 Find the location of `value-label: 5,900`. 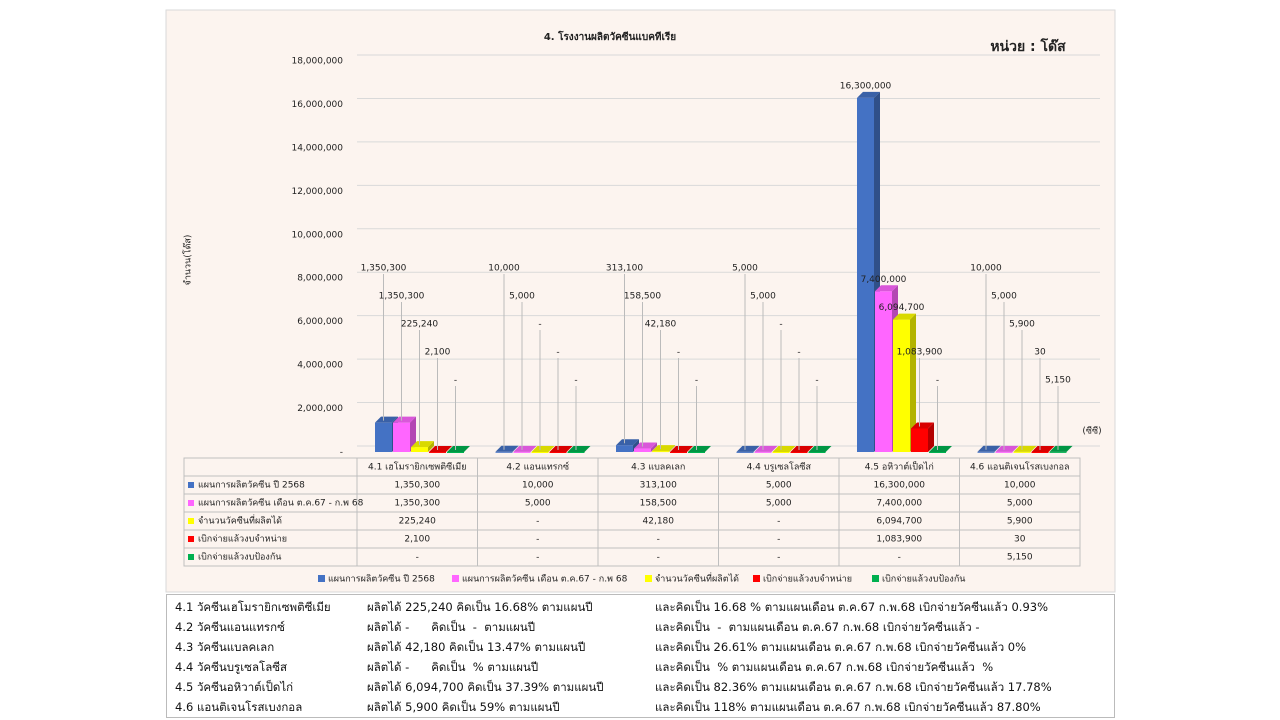

value-label: 5,900 is located at coordinates (1022, 325).